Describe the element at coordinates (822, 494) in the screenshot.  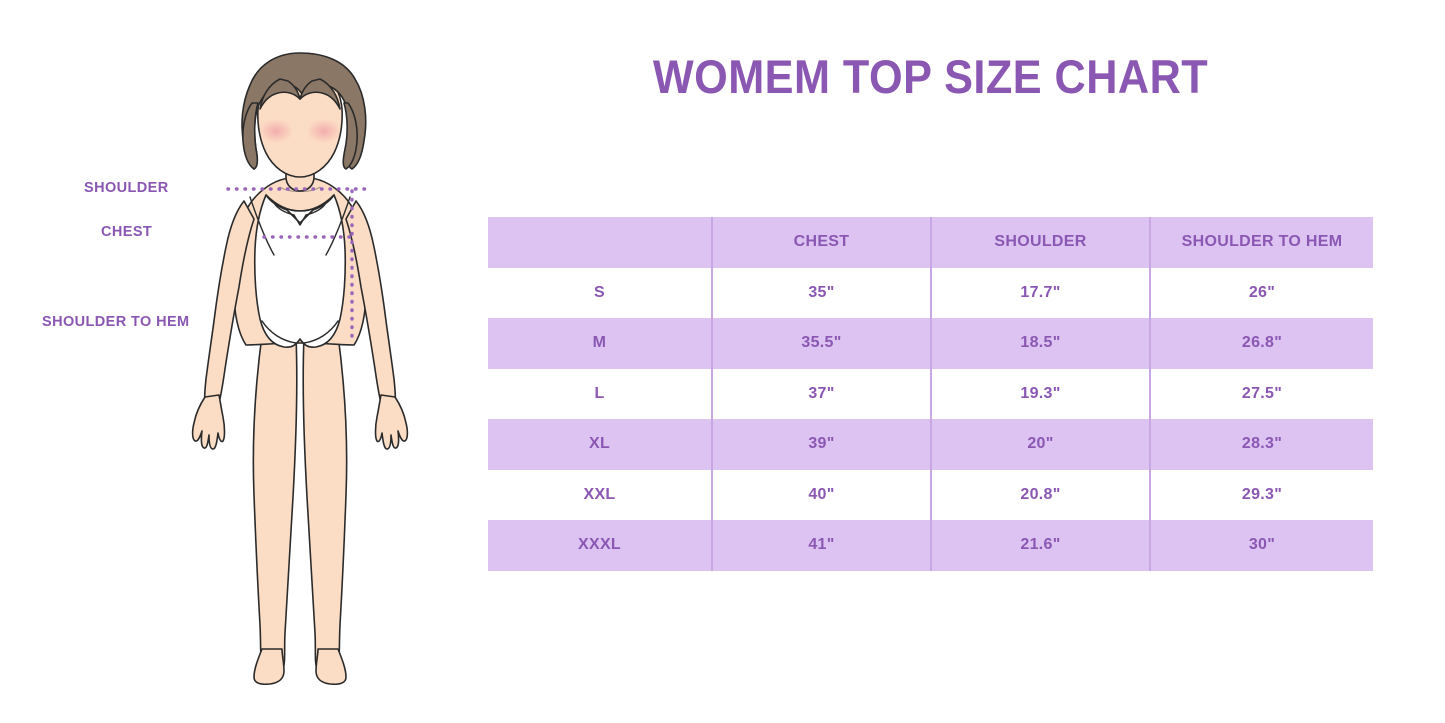
I see `cell-chest: 40"` at that location.